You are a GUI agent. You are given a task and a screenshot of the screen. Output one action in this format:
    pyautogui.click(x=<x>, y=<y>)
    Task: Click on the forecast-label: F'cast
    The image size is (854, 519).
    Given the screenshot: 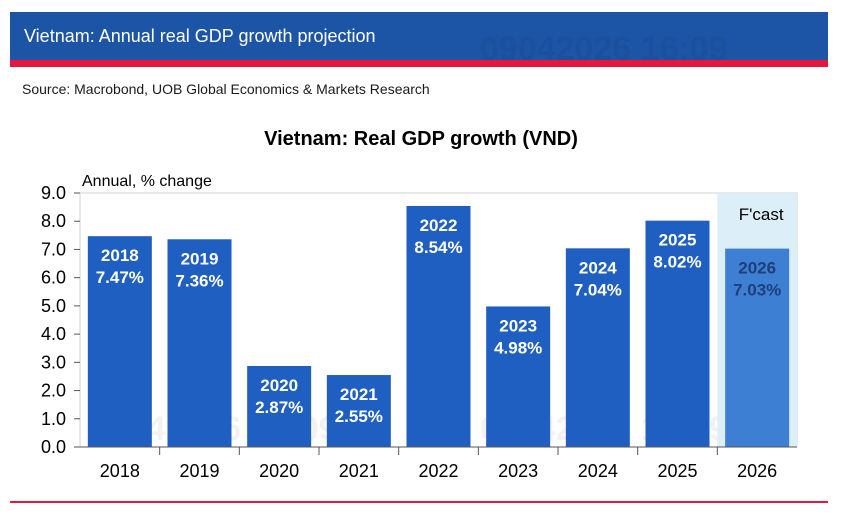 What is the action you would take?
    pyautogui.click(x=761, y=214)
    